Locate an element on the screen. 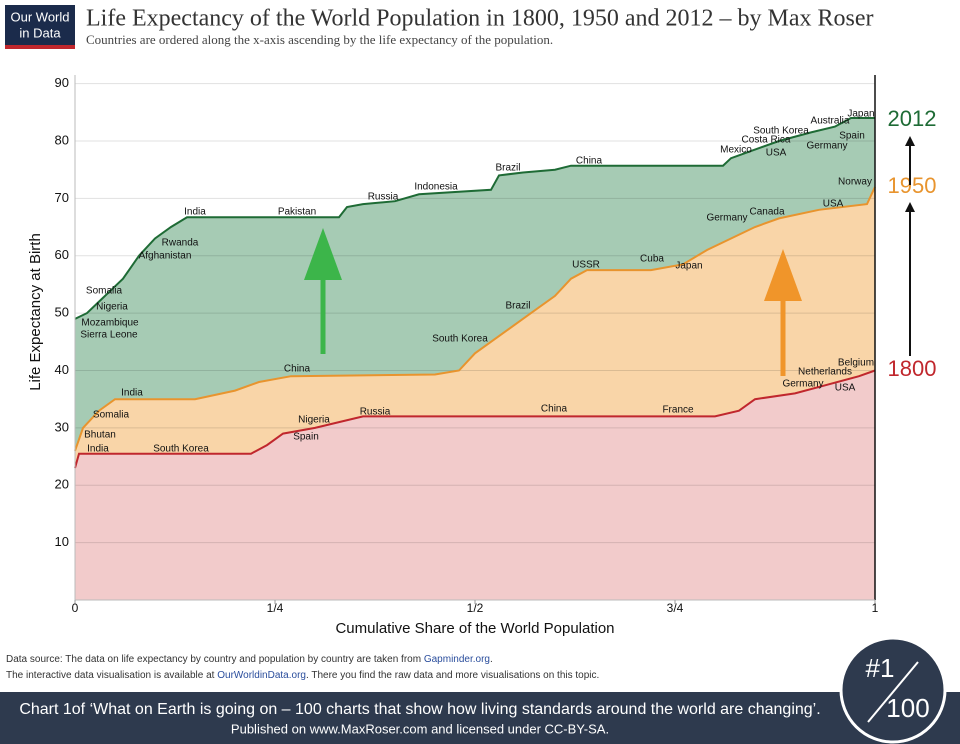 Image resolution: width=960 pixels, height=744 pixels. country-label: Pakistan is located at coordinates (297, 212).